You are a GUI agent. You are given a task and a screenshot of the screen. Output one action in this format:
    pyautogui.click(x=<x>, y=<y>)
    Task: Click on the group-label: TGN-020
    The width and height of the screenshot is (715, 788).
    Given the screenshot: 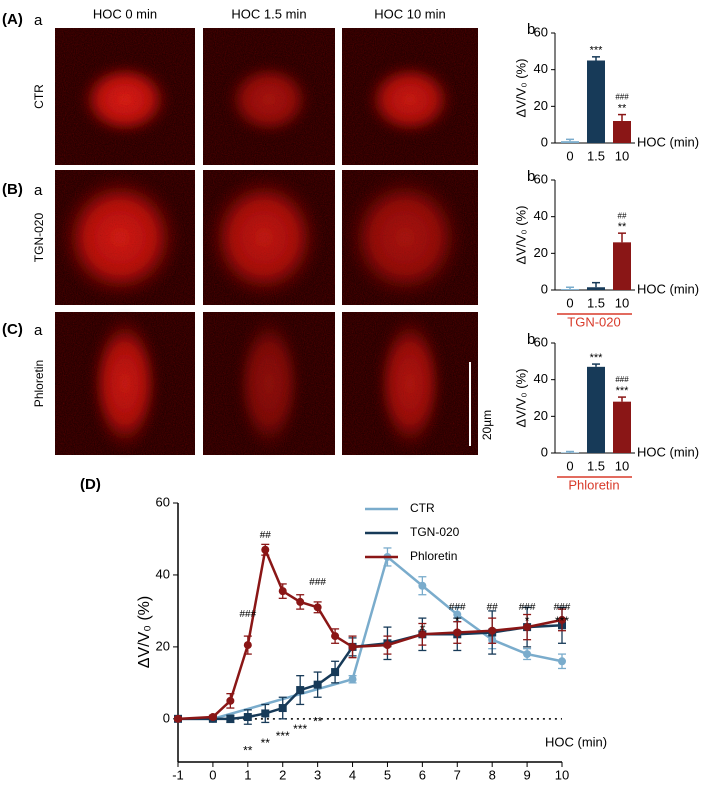 What is the action you would take?
    pyautogui.click(x=593, y=321)
    